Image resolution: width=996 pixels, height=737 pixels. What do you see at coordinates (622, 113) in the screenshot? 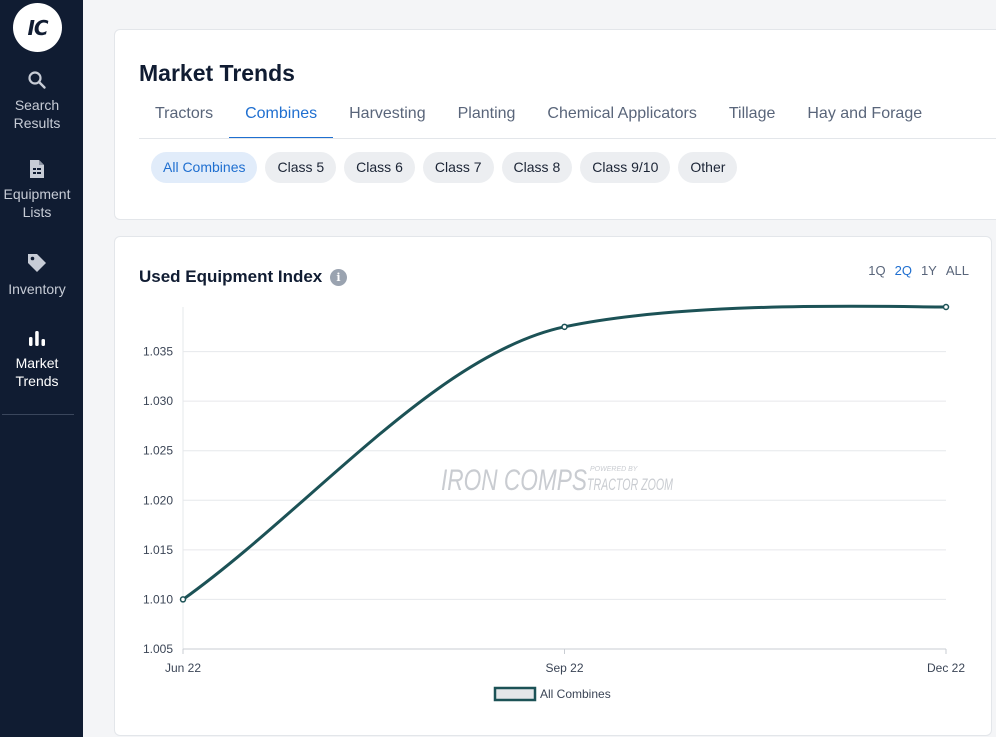
I see `tab-chemical-applicators: Chemical Applicators` at bounding box center [622, 113].